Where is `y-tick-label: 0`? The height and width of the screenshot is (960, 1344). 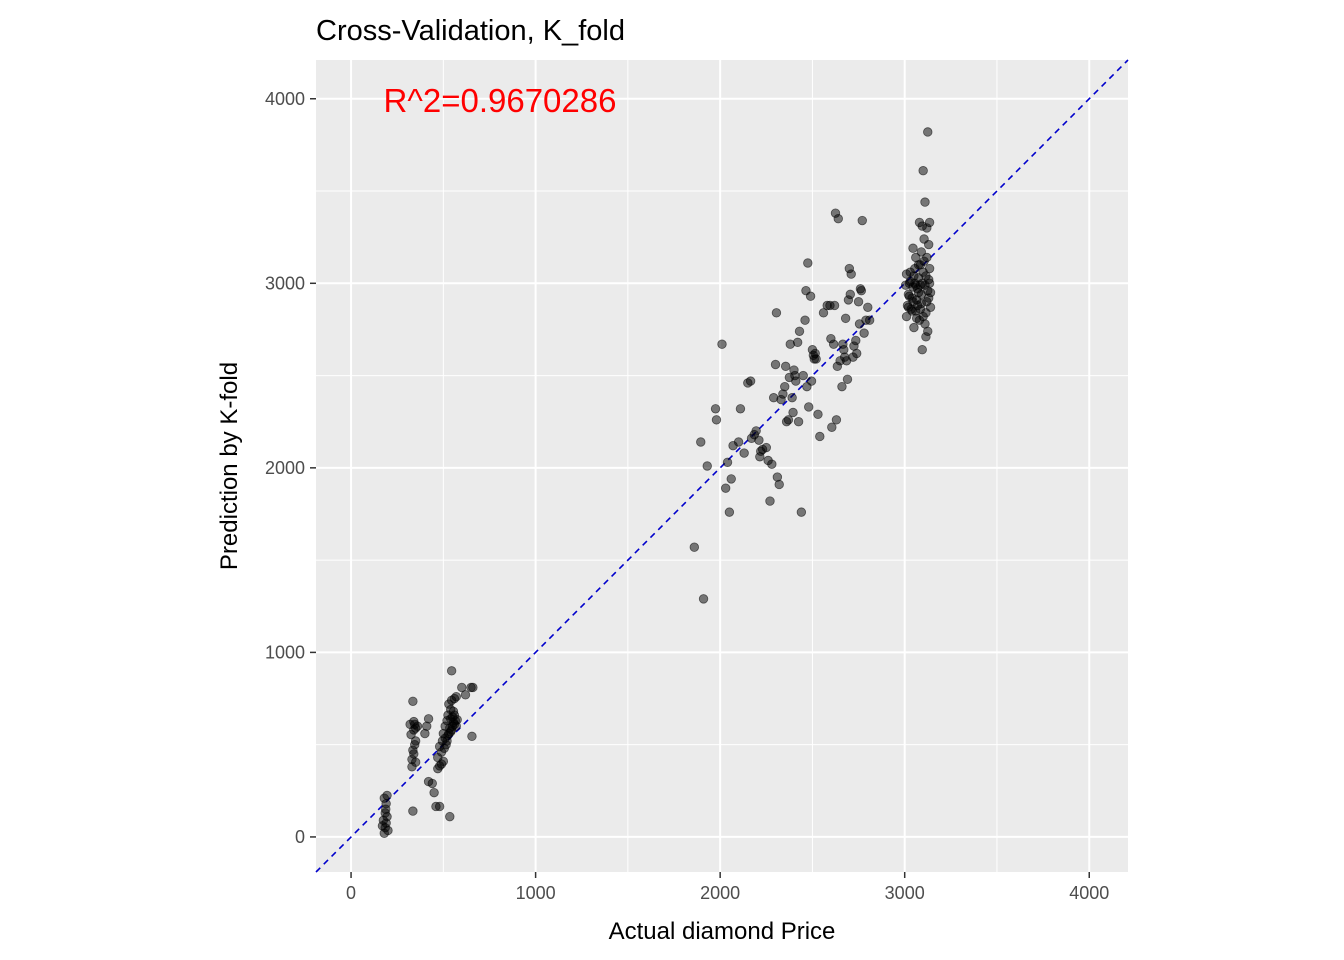 y-tick-label: 0 is located at coordinates (300, 837).